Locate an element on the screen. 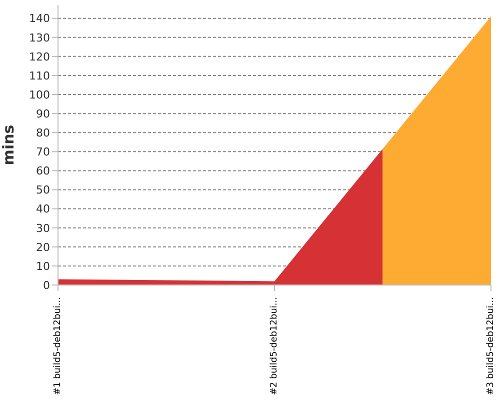 This screenshot has width=500, height=400. y-tick-label: 120 is located at coordinates (39, 57).